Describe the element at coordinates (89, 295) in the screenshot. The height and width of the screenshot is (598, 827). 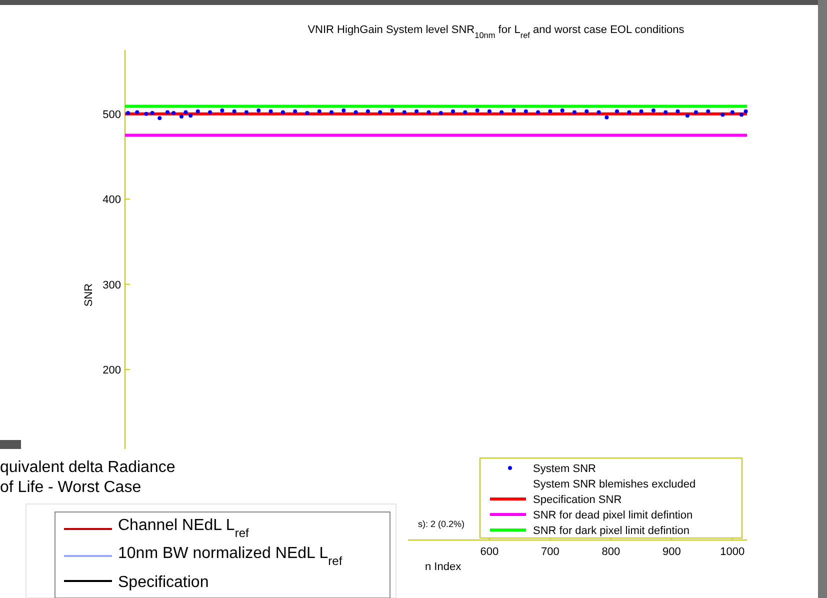
I see `y-axis-title: SNR` at that location.